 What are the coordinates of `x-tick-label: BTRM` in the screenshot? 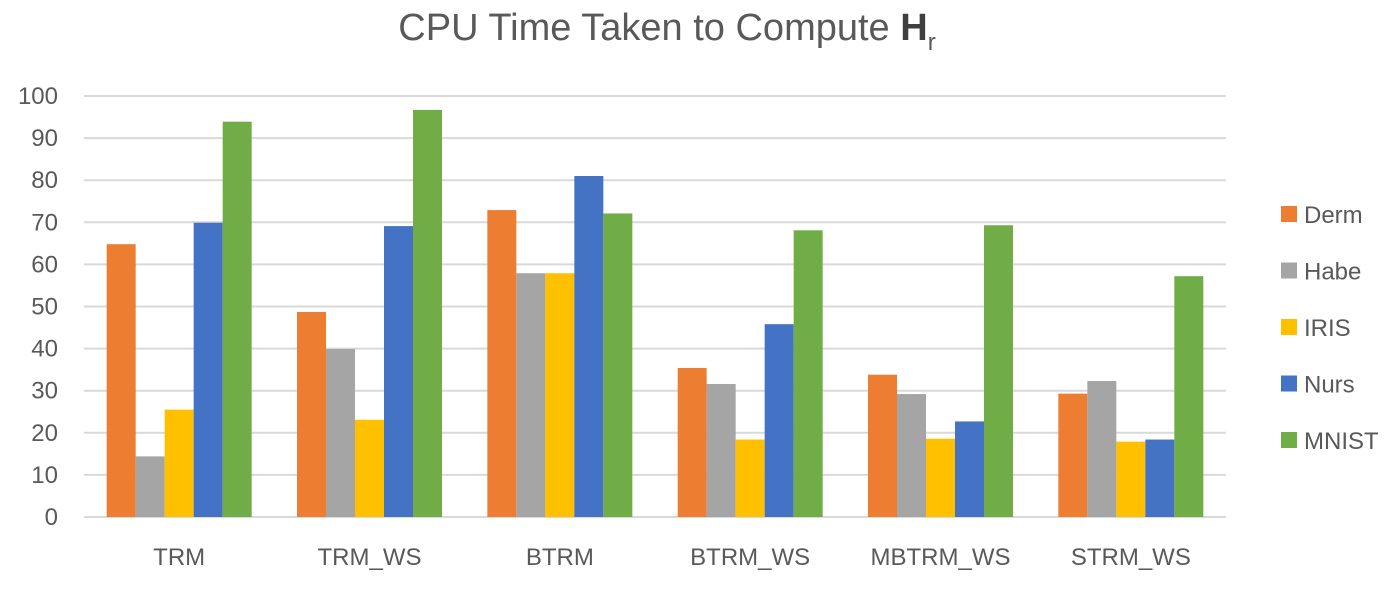 It's located at (560, 557).